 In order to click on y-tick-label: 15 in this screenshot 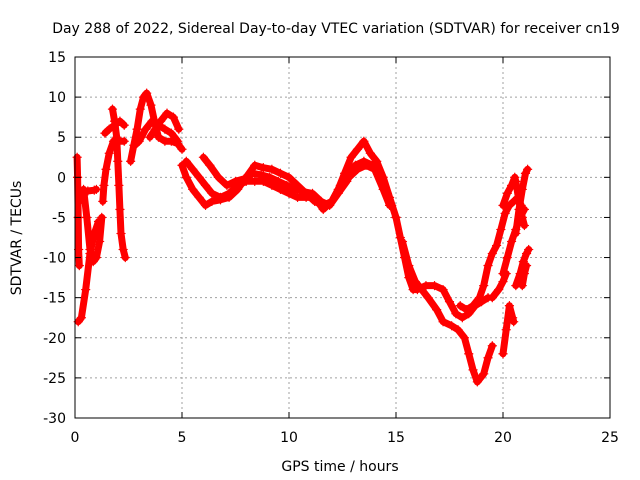, I will do `click(57, 58)`.